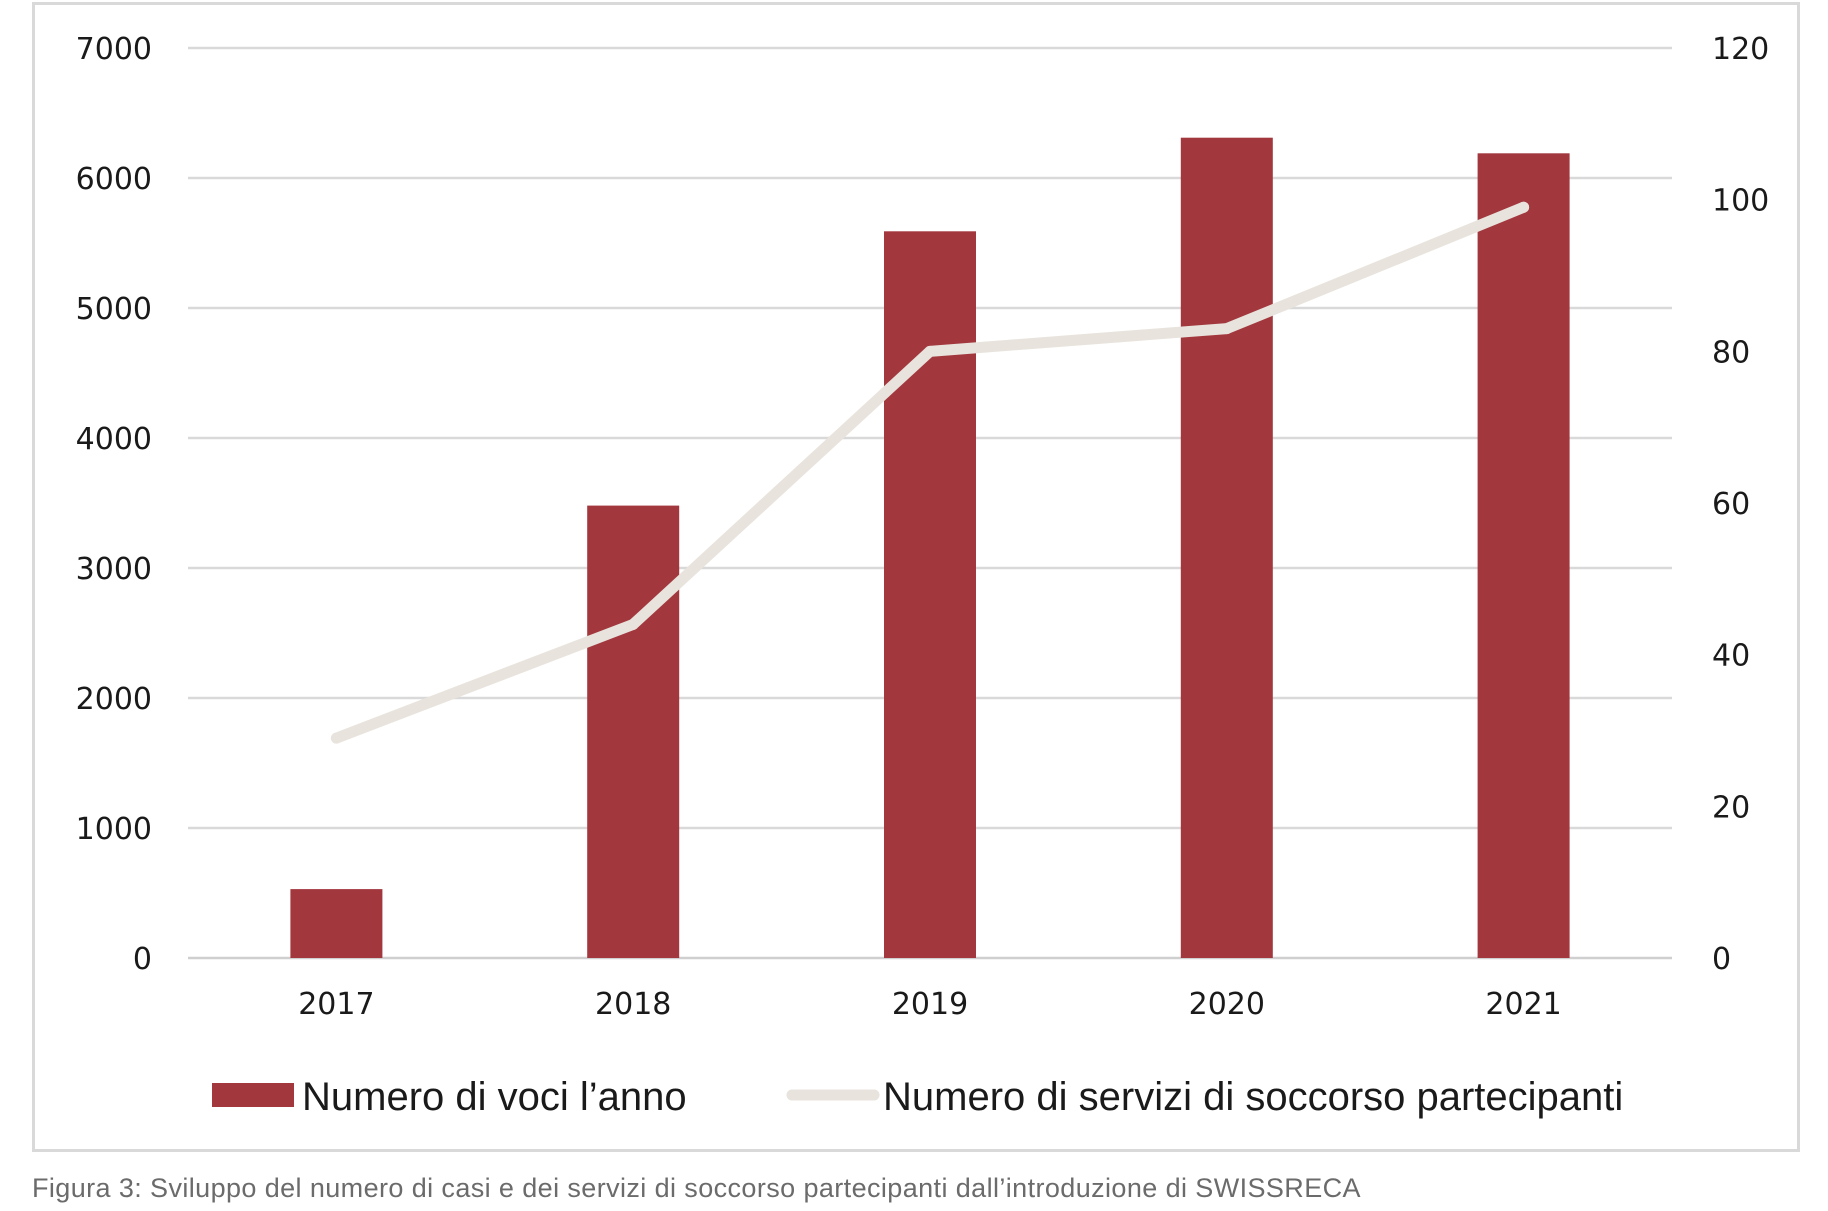  I want to click on bar-2018, so click(633, 731).